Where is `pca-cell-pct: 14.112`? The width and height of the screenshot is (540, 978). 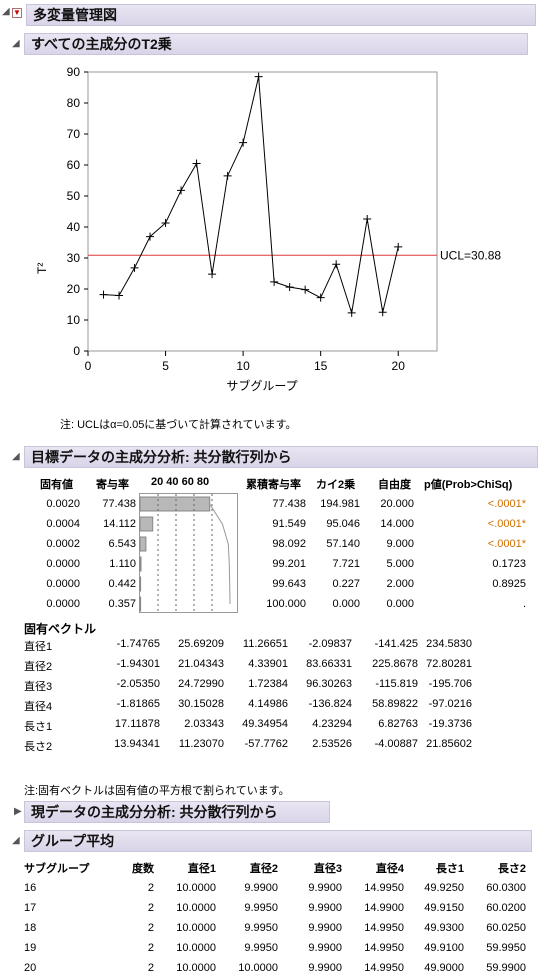
pca-cell-pct: 14.112 is located at coordinates (119, 524).